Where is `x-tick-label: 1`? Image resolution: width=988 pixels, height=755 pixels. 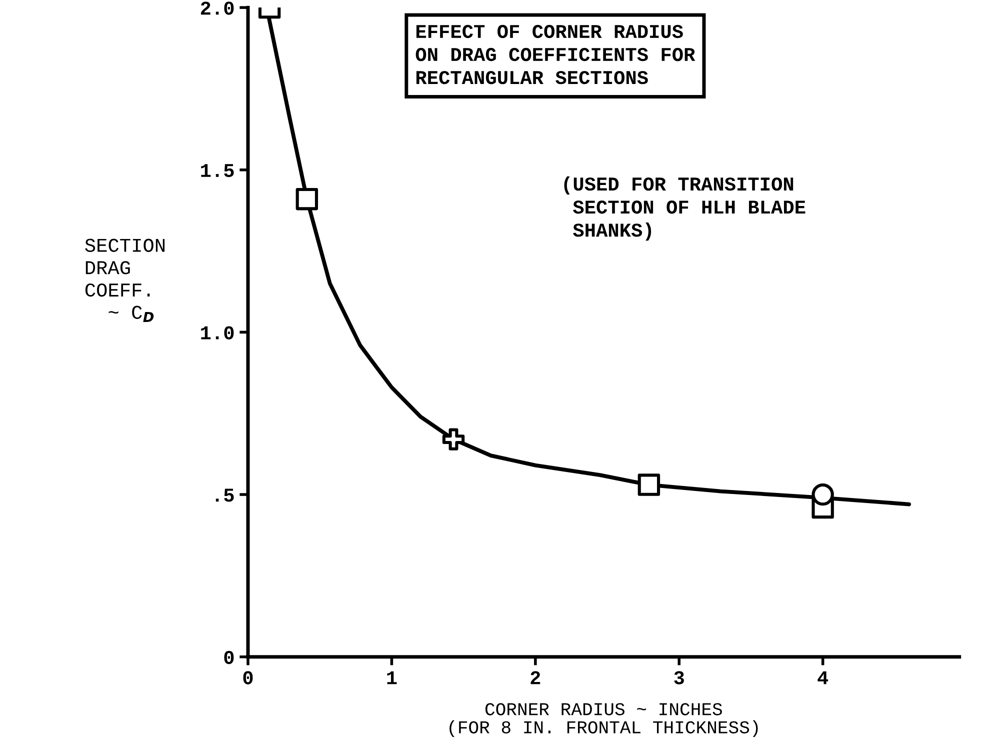
x-tick-label: 1 is located at coordinates (392, 677).